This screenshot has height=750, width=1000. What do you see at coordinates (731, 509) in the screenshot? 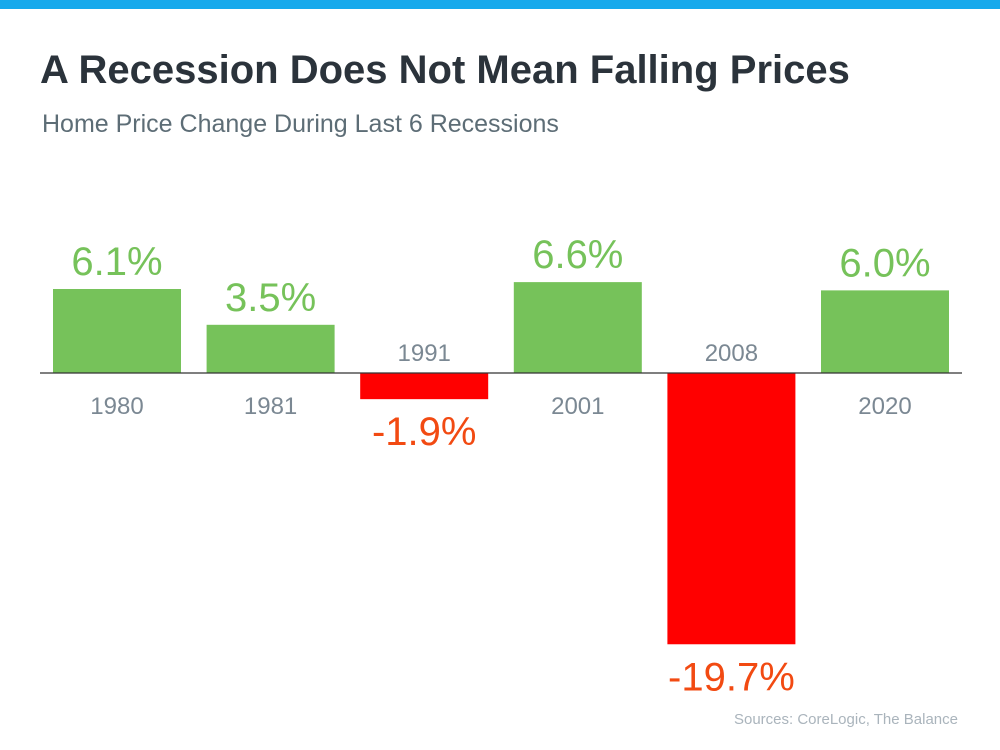
I see `bar-2008` at bounding box center [731, 509].